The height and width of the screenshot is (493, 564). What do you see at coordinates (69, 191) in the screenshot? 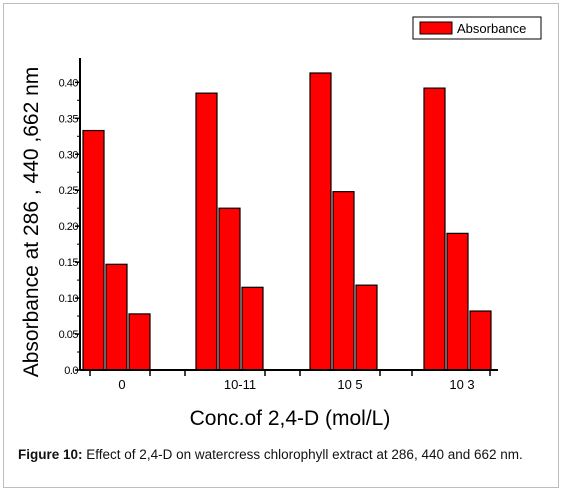
I see `y-tick-label: 0.25` at bounding box center [69, 191].